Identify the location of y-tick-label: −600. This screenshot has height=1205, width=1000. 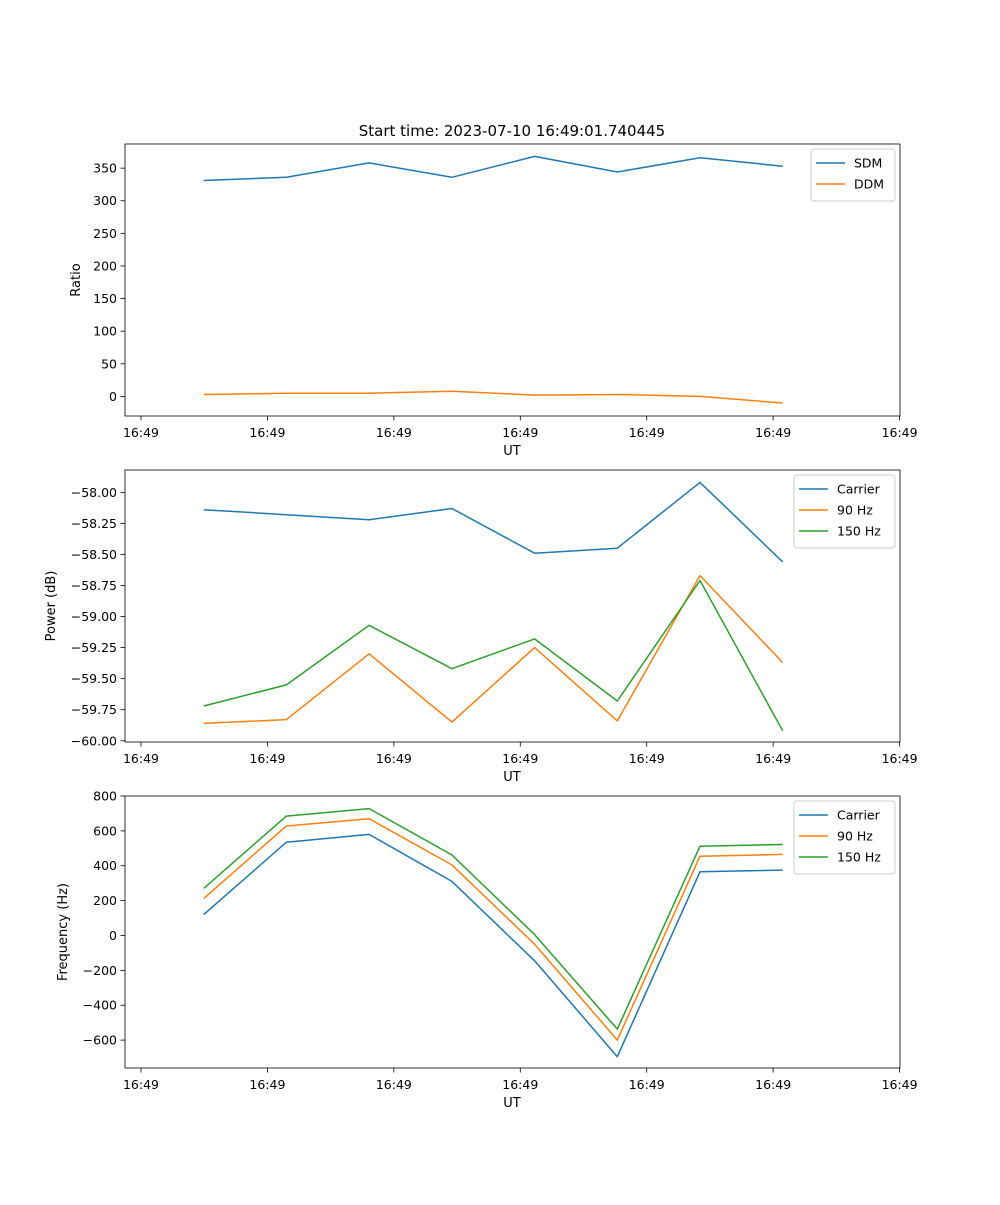
(100, 1040).